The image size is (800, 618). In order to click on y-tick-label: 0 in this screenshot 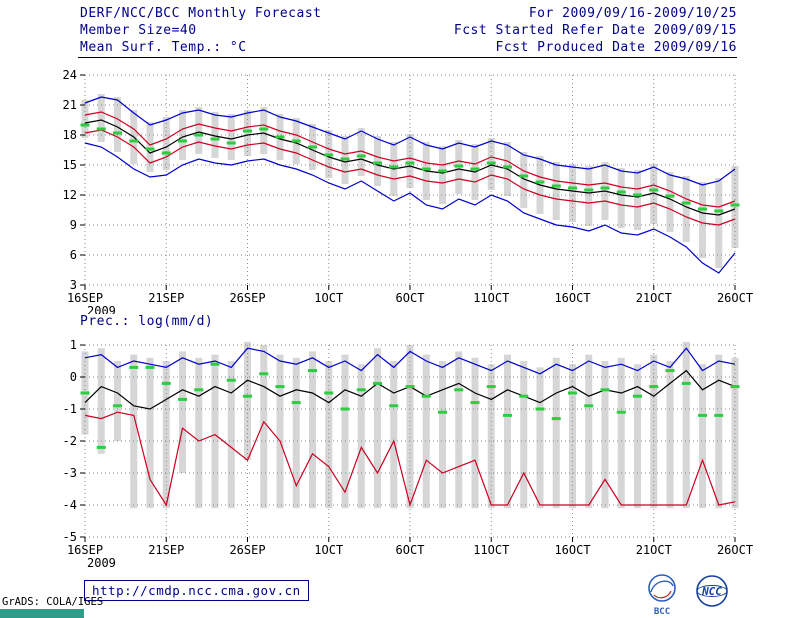, I will do `click(73, 377)`.